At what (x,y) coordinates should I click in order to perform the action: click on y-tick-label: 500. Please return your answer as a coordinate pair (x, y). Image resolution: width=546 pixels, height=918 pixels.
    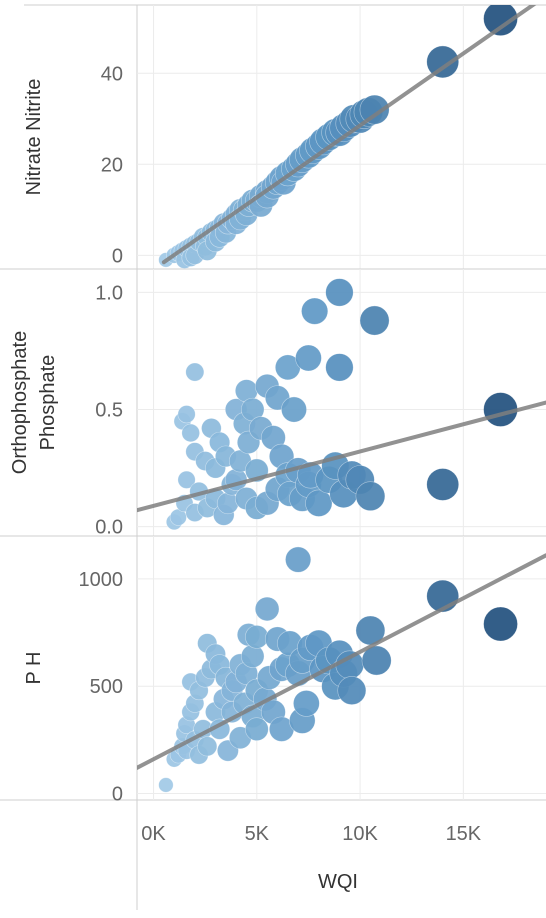
    Looking at the image, I should click on (106, 687).